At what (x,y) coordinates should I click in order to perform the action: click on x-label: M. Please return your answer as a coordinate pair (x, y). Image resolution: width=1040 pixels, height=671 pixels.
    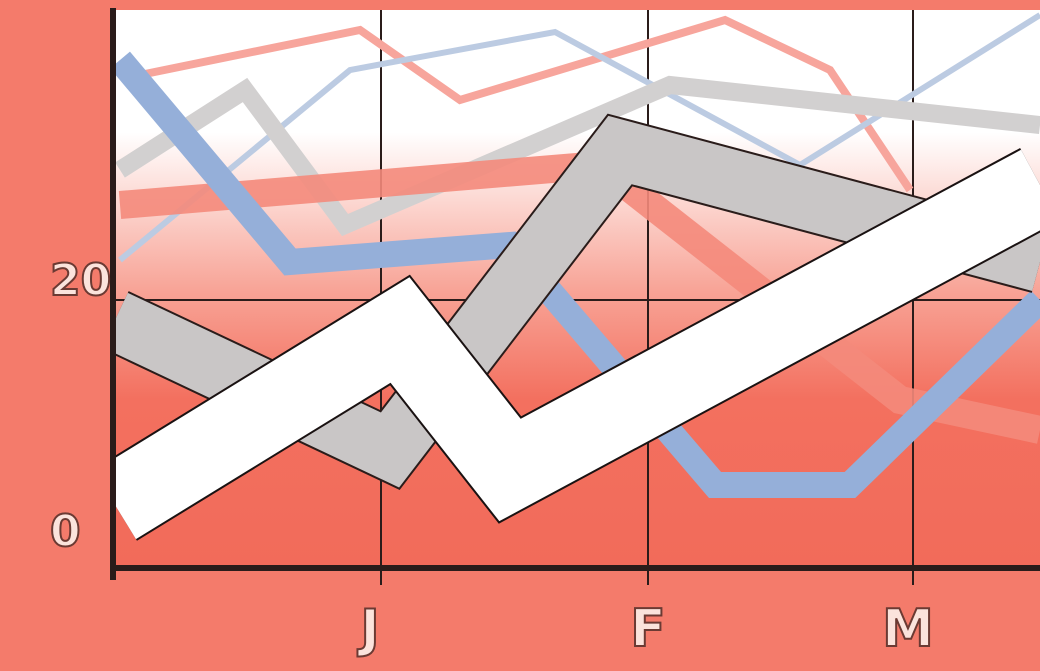
    Looking at the image, I should click on (908, 629).